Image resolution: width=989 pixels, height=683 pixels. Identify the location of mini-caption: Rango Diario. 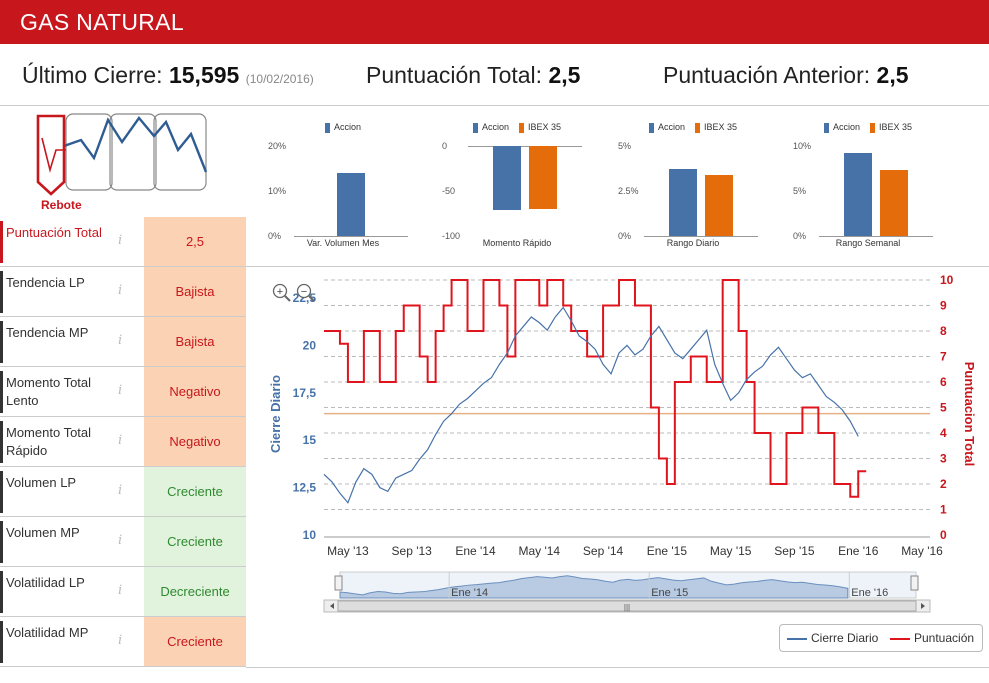
(693, 243).